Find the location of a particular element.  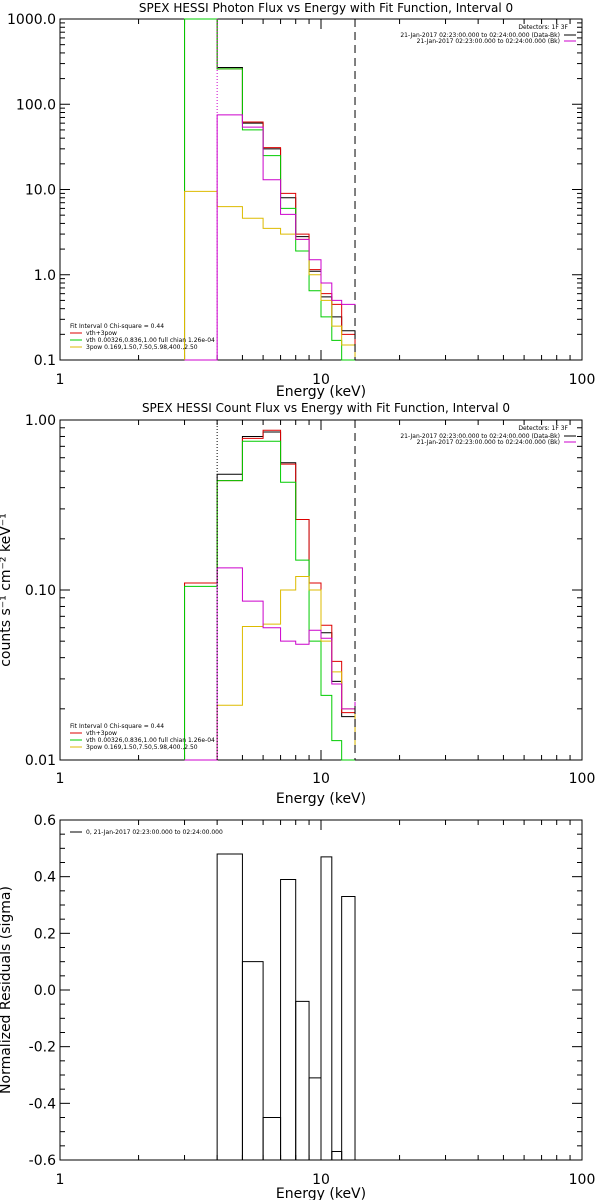

y-tick-label: 0.4 is located at coordinates (45, 878).